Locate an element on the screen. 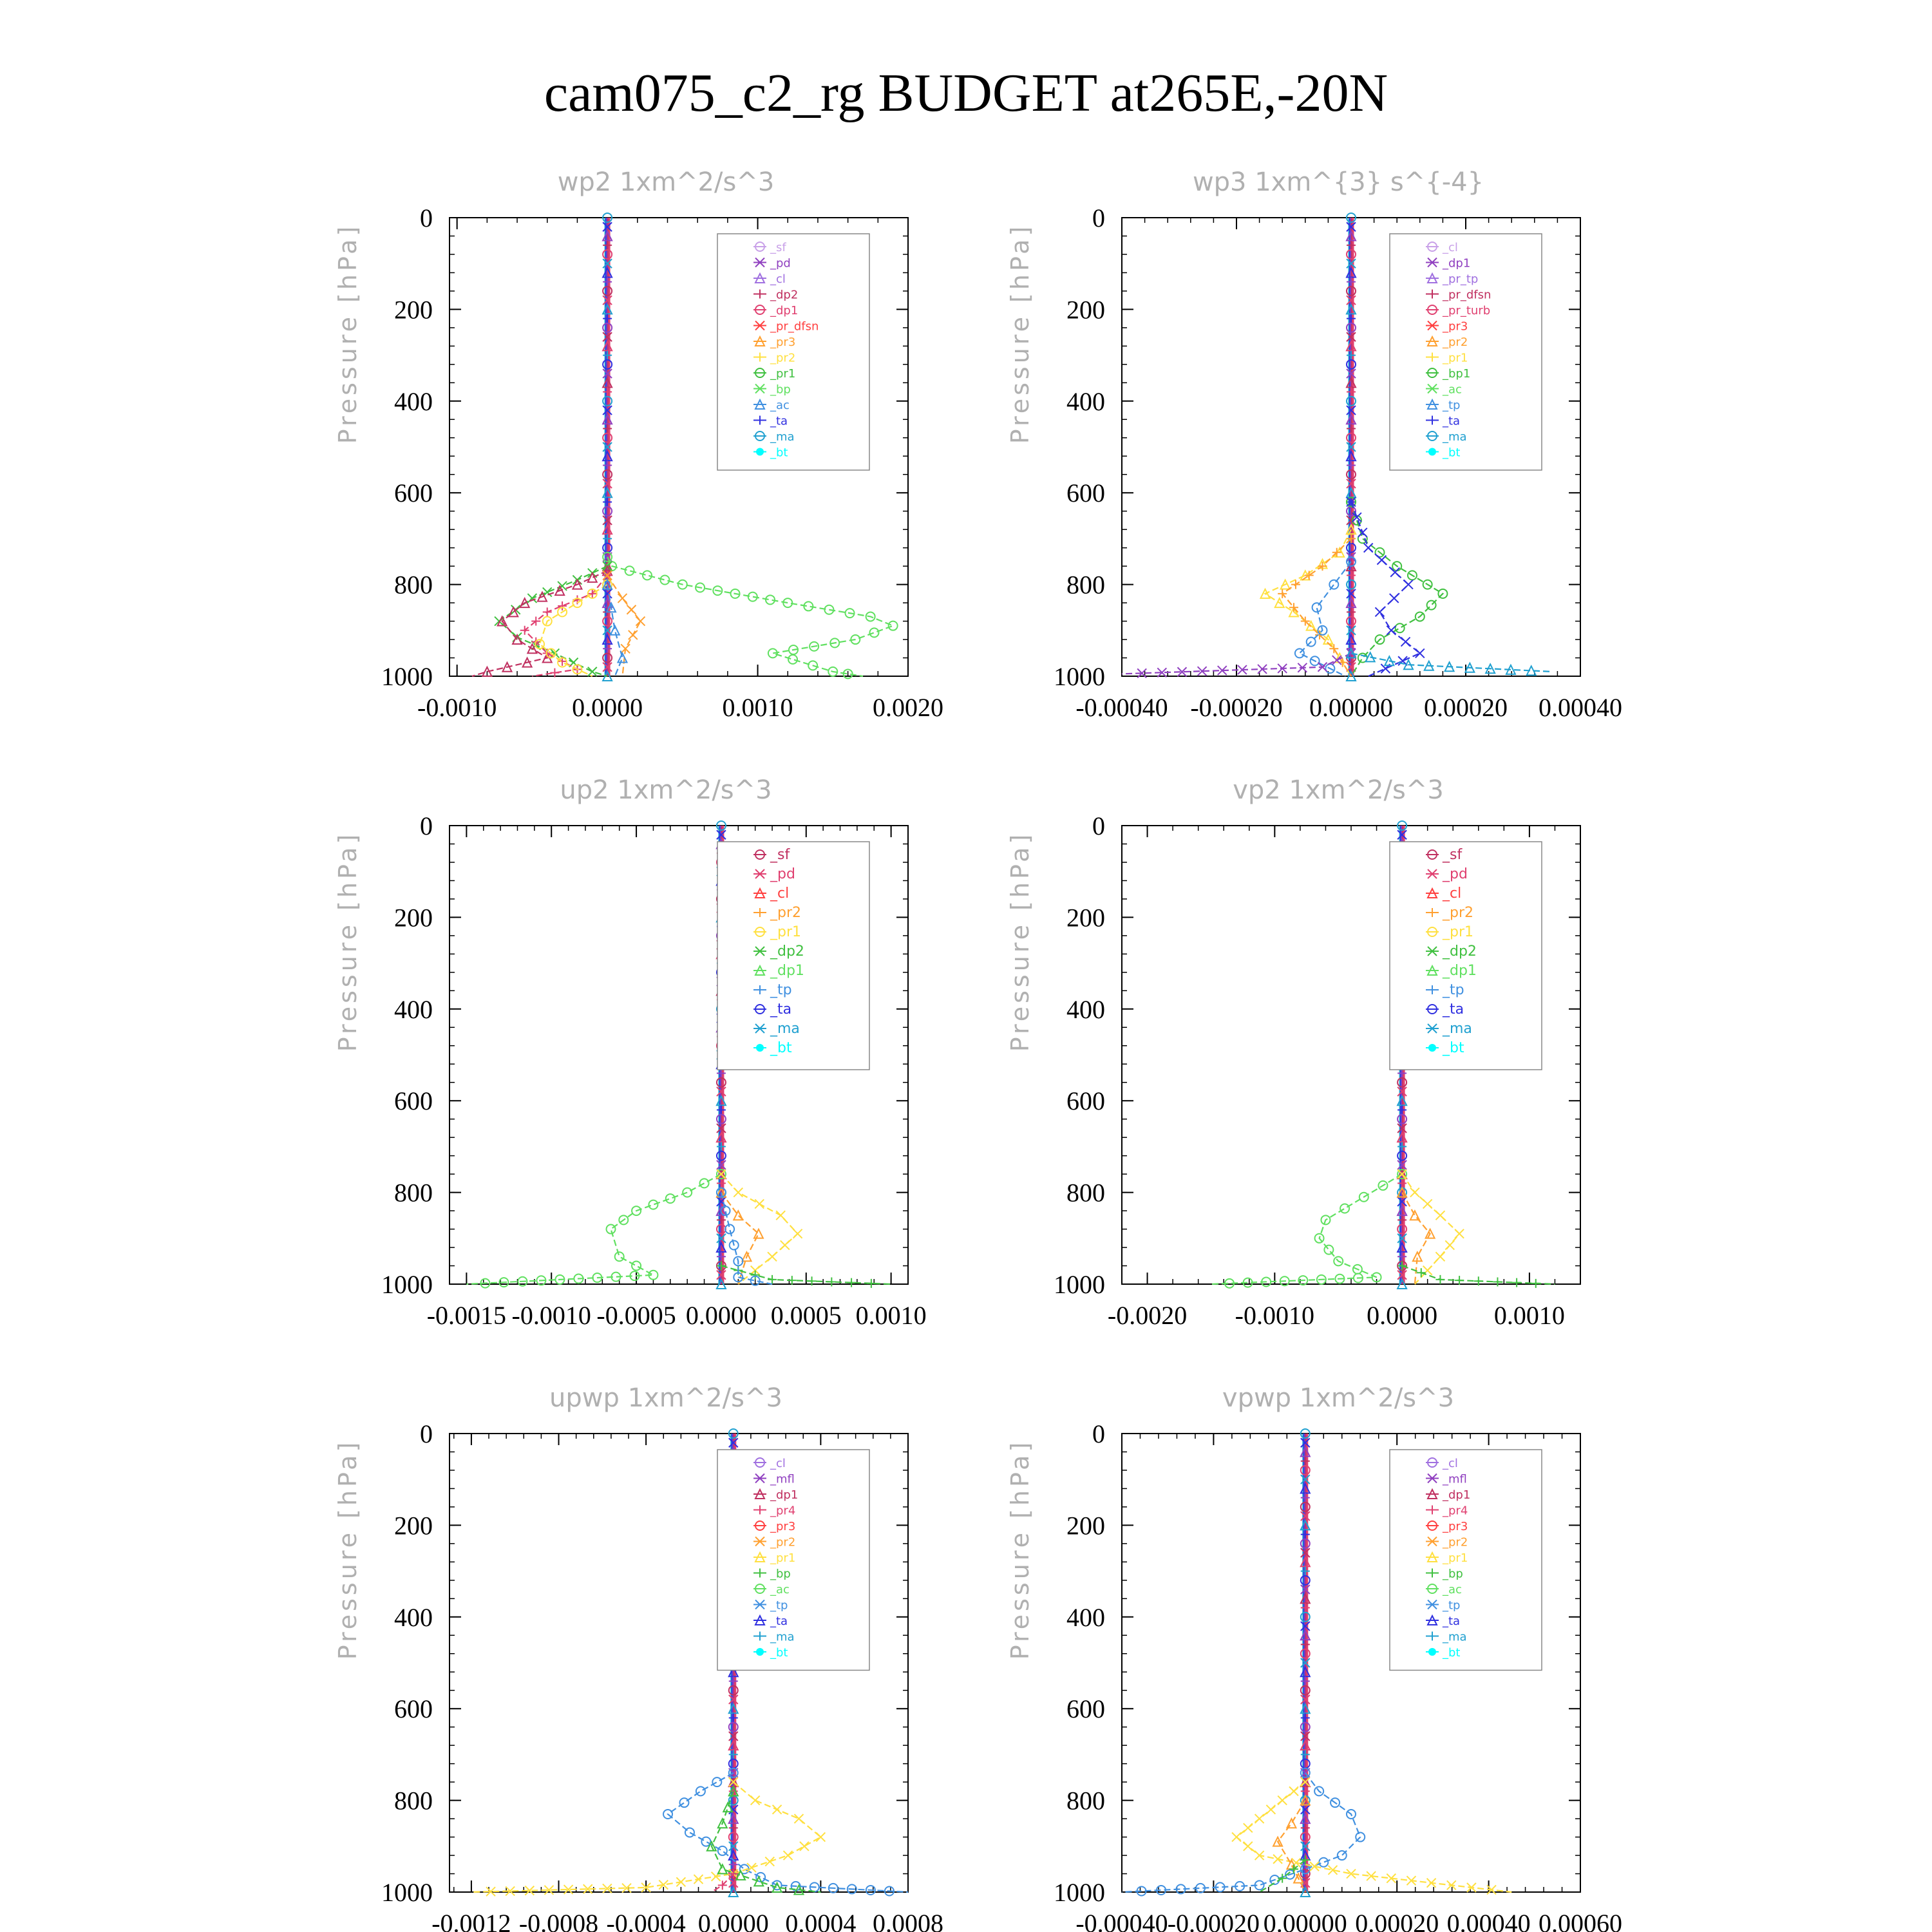 The image size is (1932, 1932). x-tick-label: 0.00060 is located at coordinates (1580, 1921).